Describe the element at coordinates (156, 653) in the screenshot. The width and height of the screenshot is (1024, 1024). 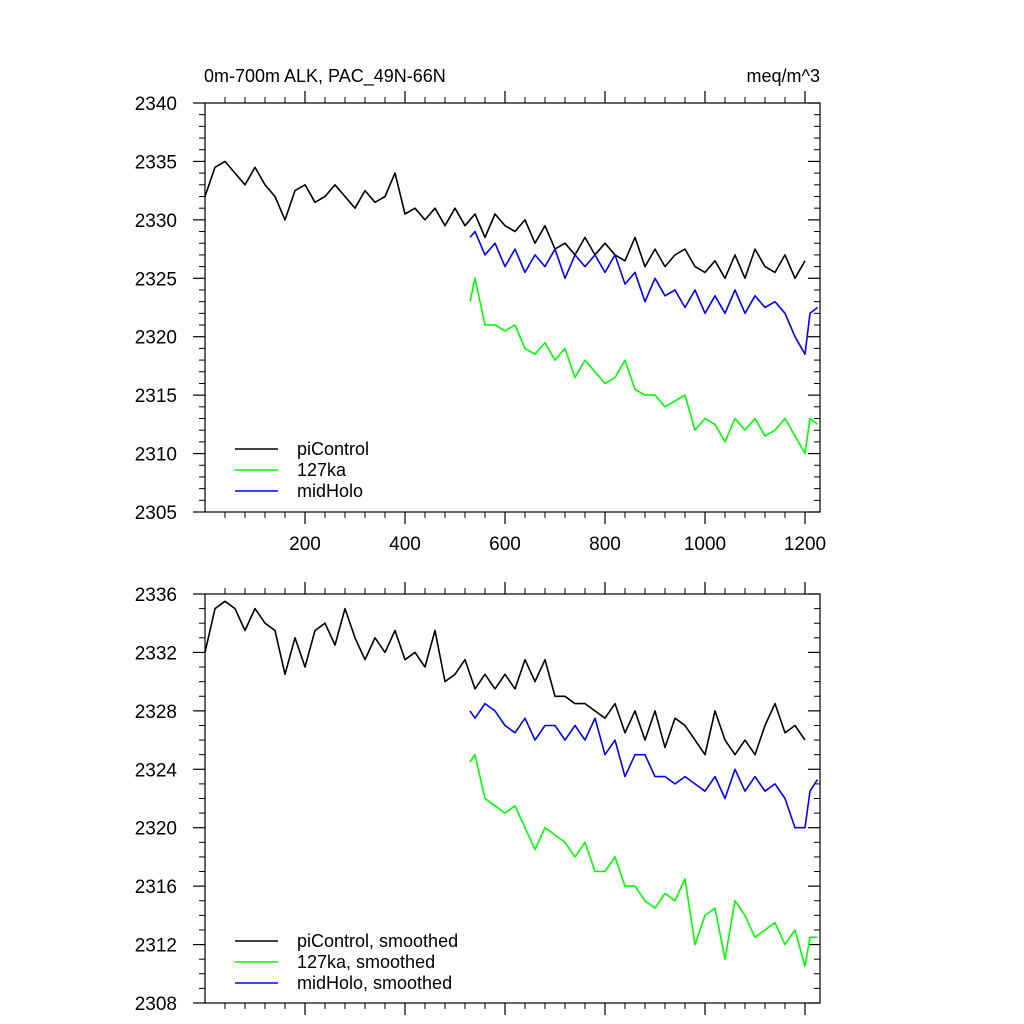
I see `y-tick-label: 2332` at that location.